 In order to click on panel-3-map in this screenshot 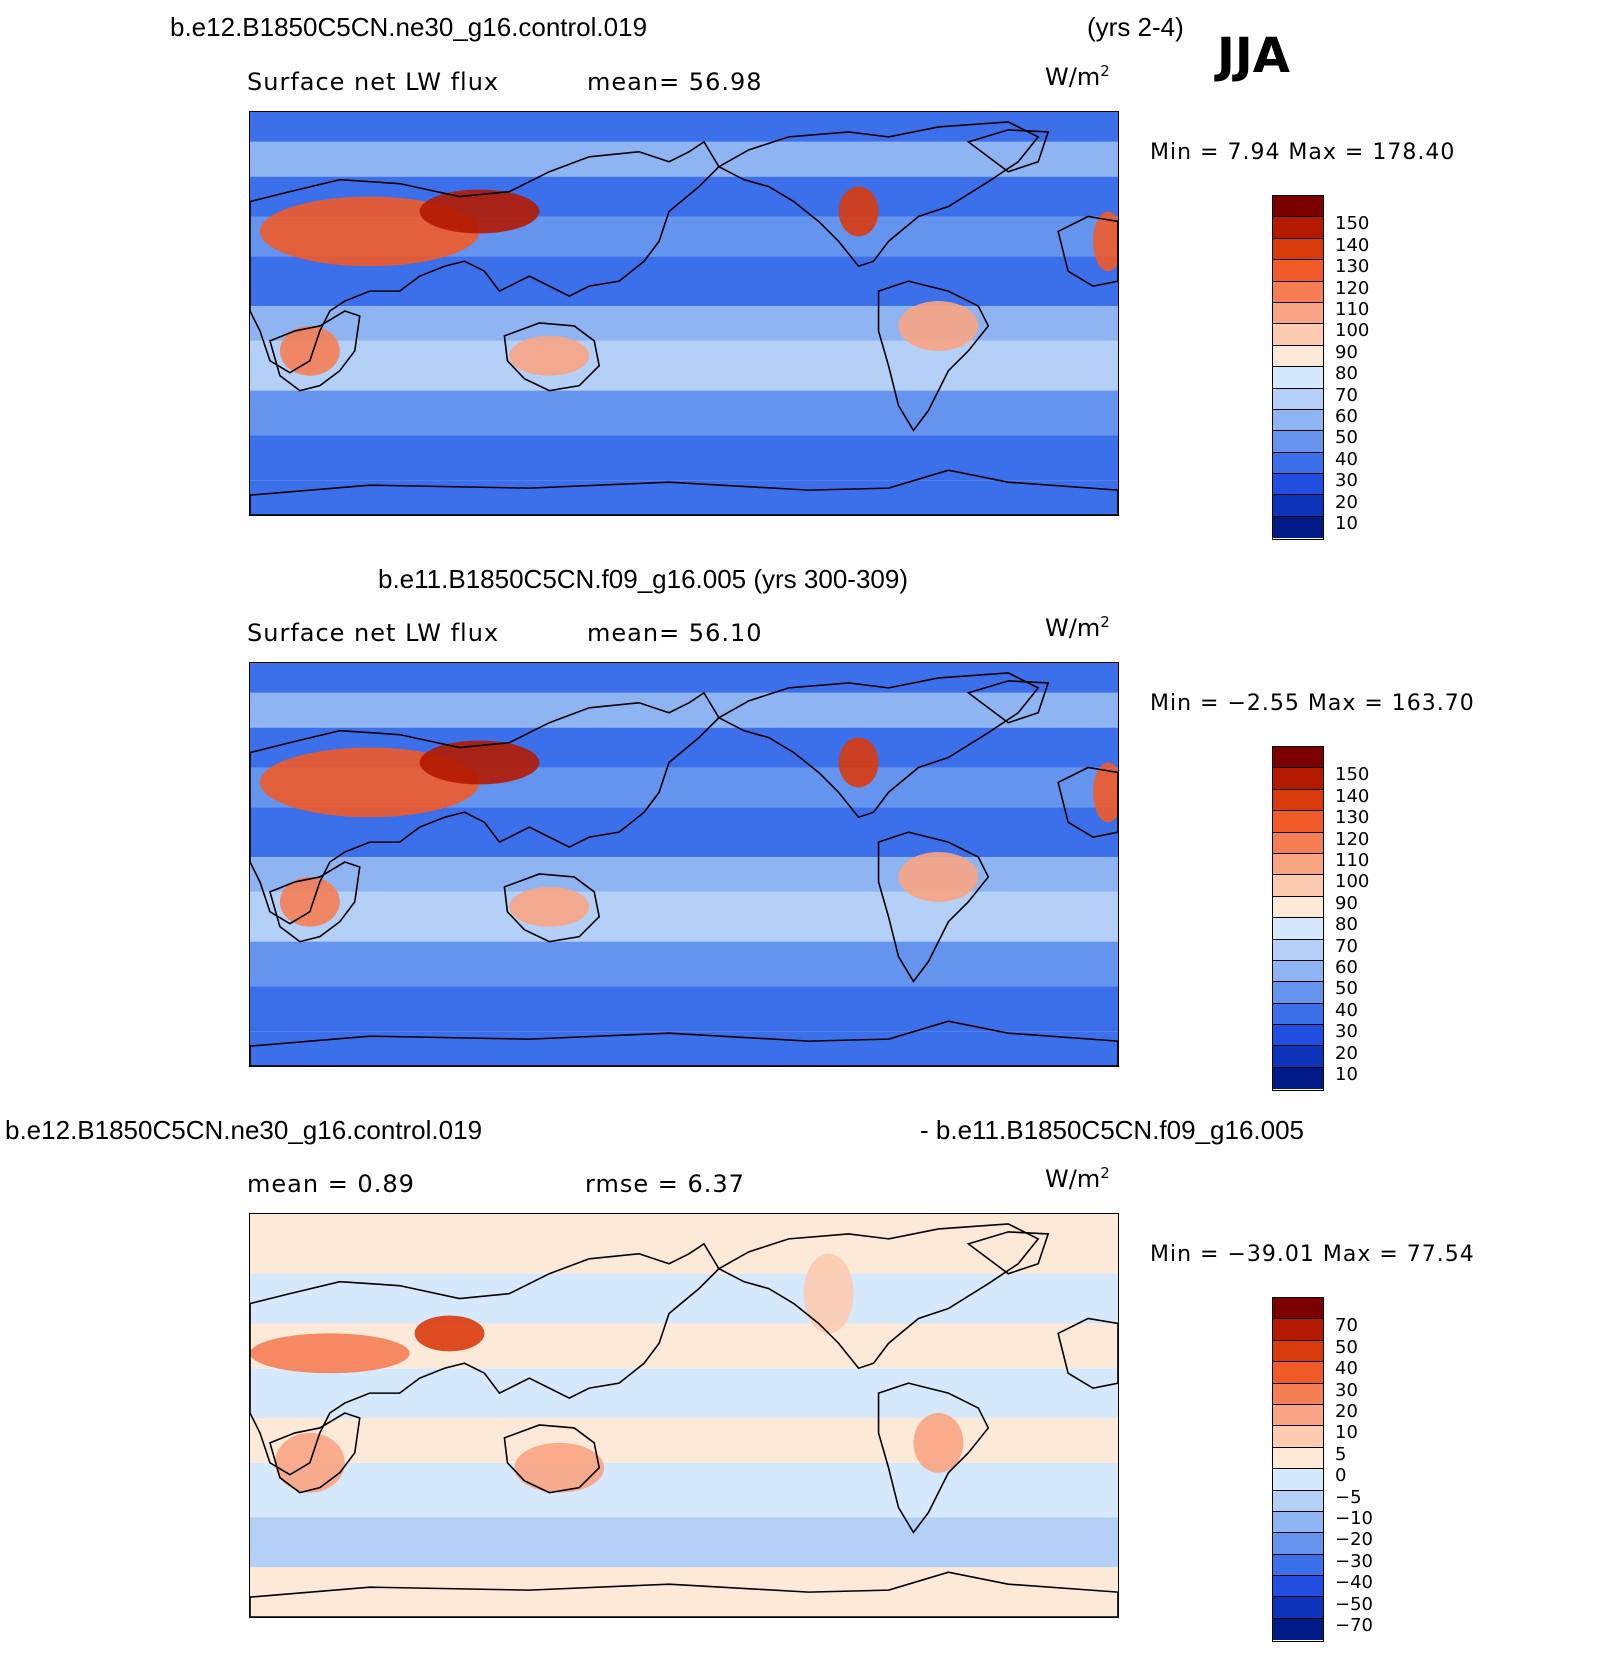, I will do `click(684, 1415)`.